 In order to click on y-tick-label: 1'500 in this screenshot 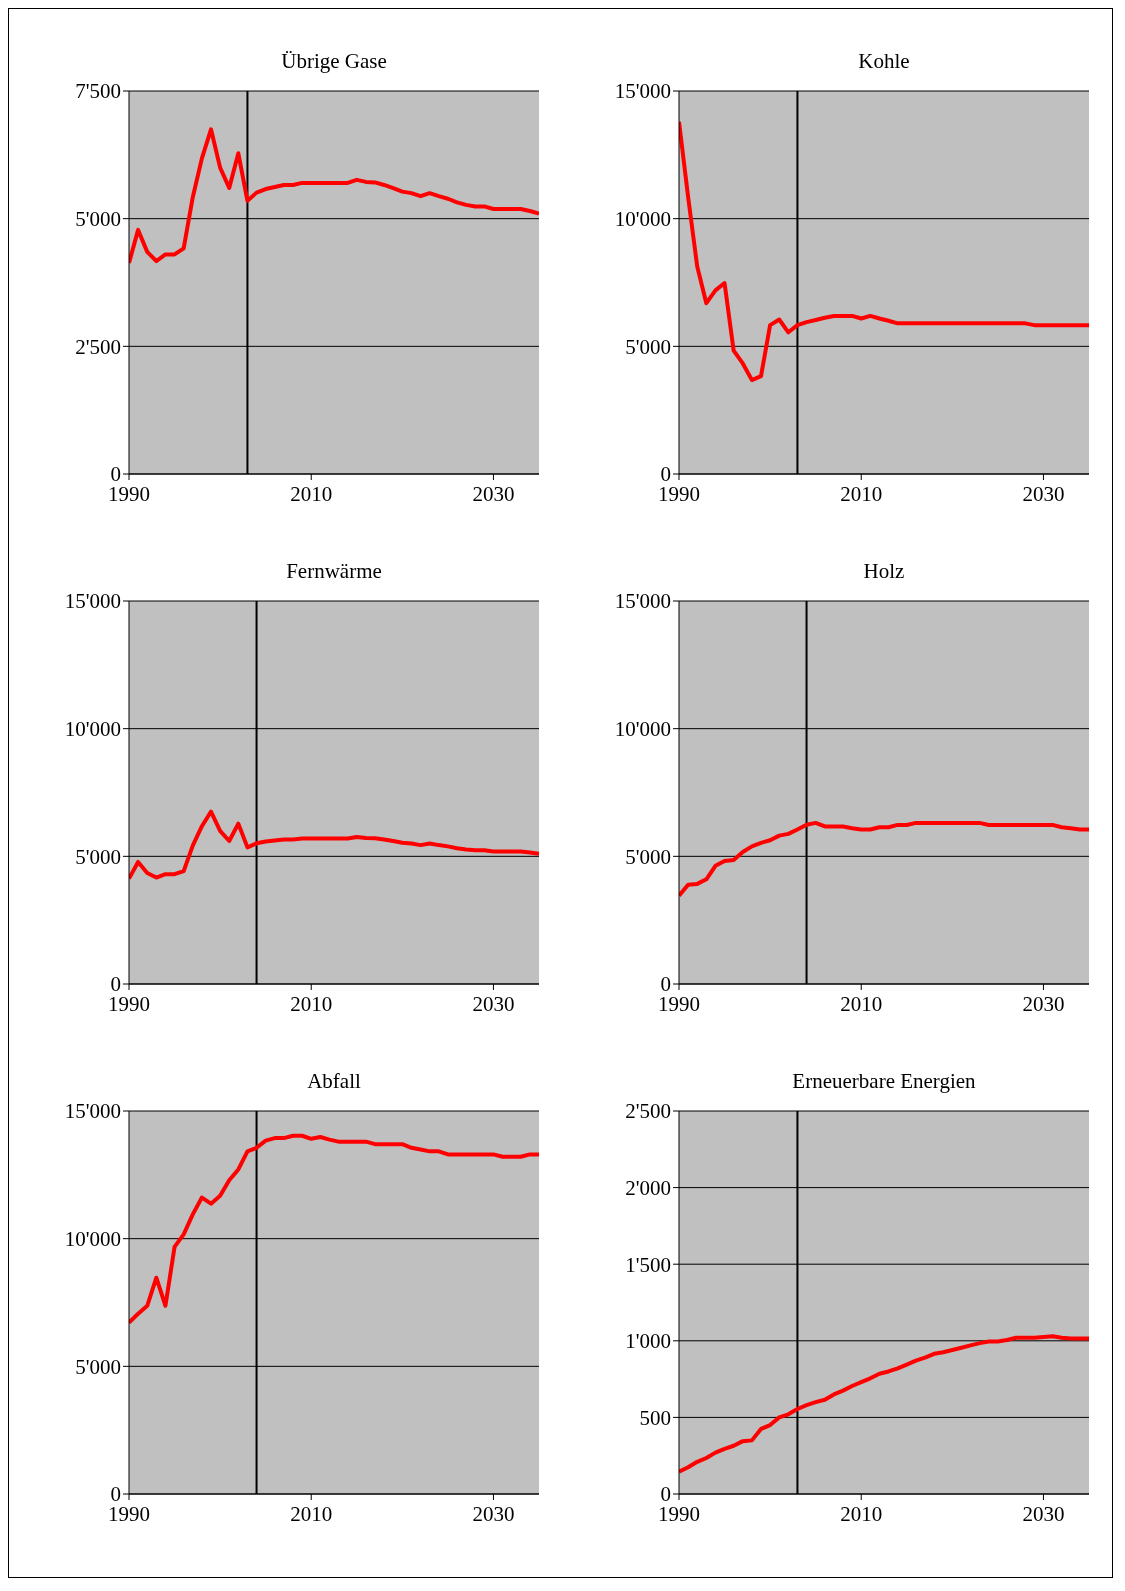, I will do `click(648, 1264)`.